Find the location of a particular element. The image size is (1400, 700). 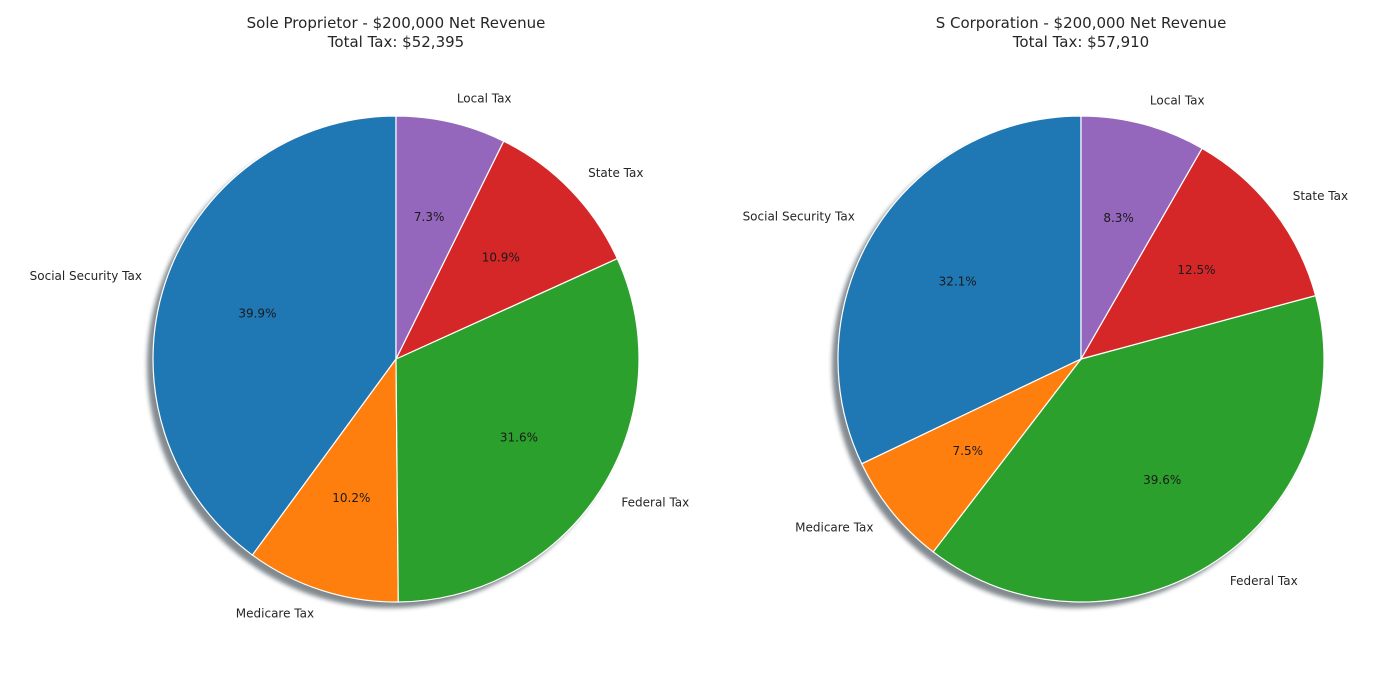

pct-label-medicare-tax: 10.2% is located at coordinates (351, 498).